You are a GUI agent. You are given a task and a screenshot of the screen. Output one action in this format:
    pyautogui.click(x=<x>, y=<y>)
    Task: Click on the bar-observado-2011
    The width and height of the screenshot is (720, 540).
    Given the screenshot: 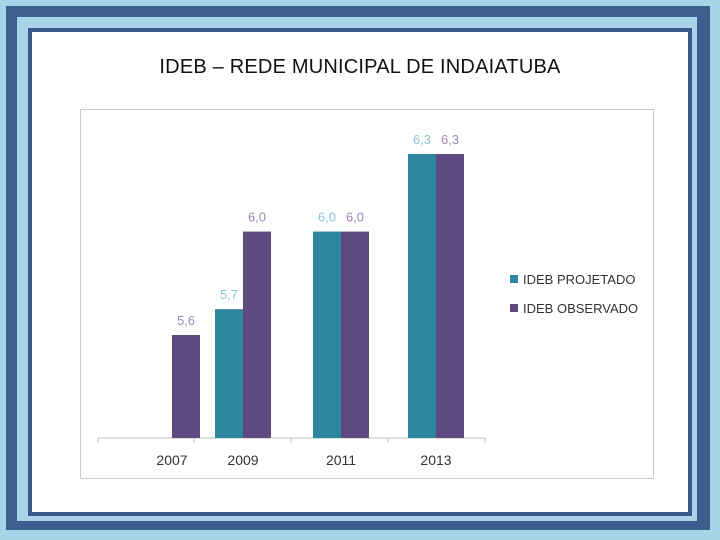 What is the action you would take?
    pyautogui.click(x=355, y=334)
    